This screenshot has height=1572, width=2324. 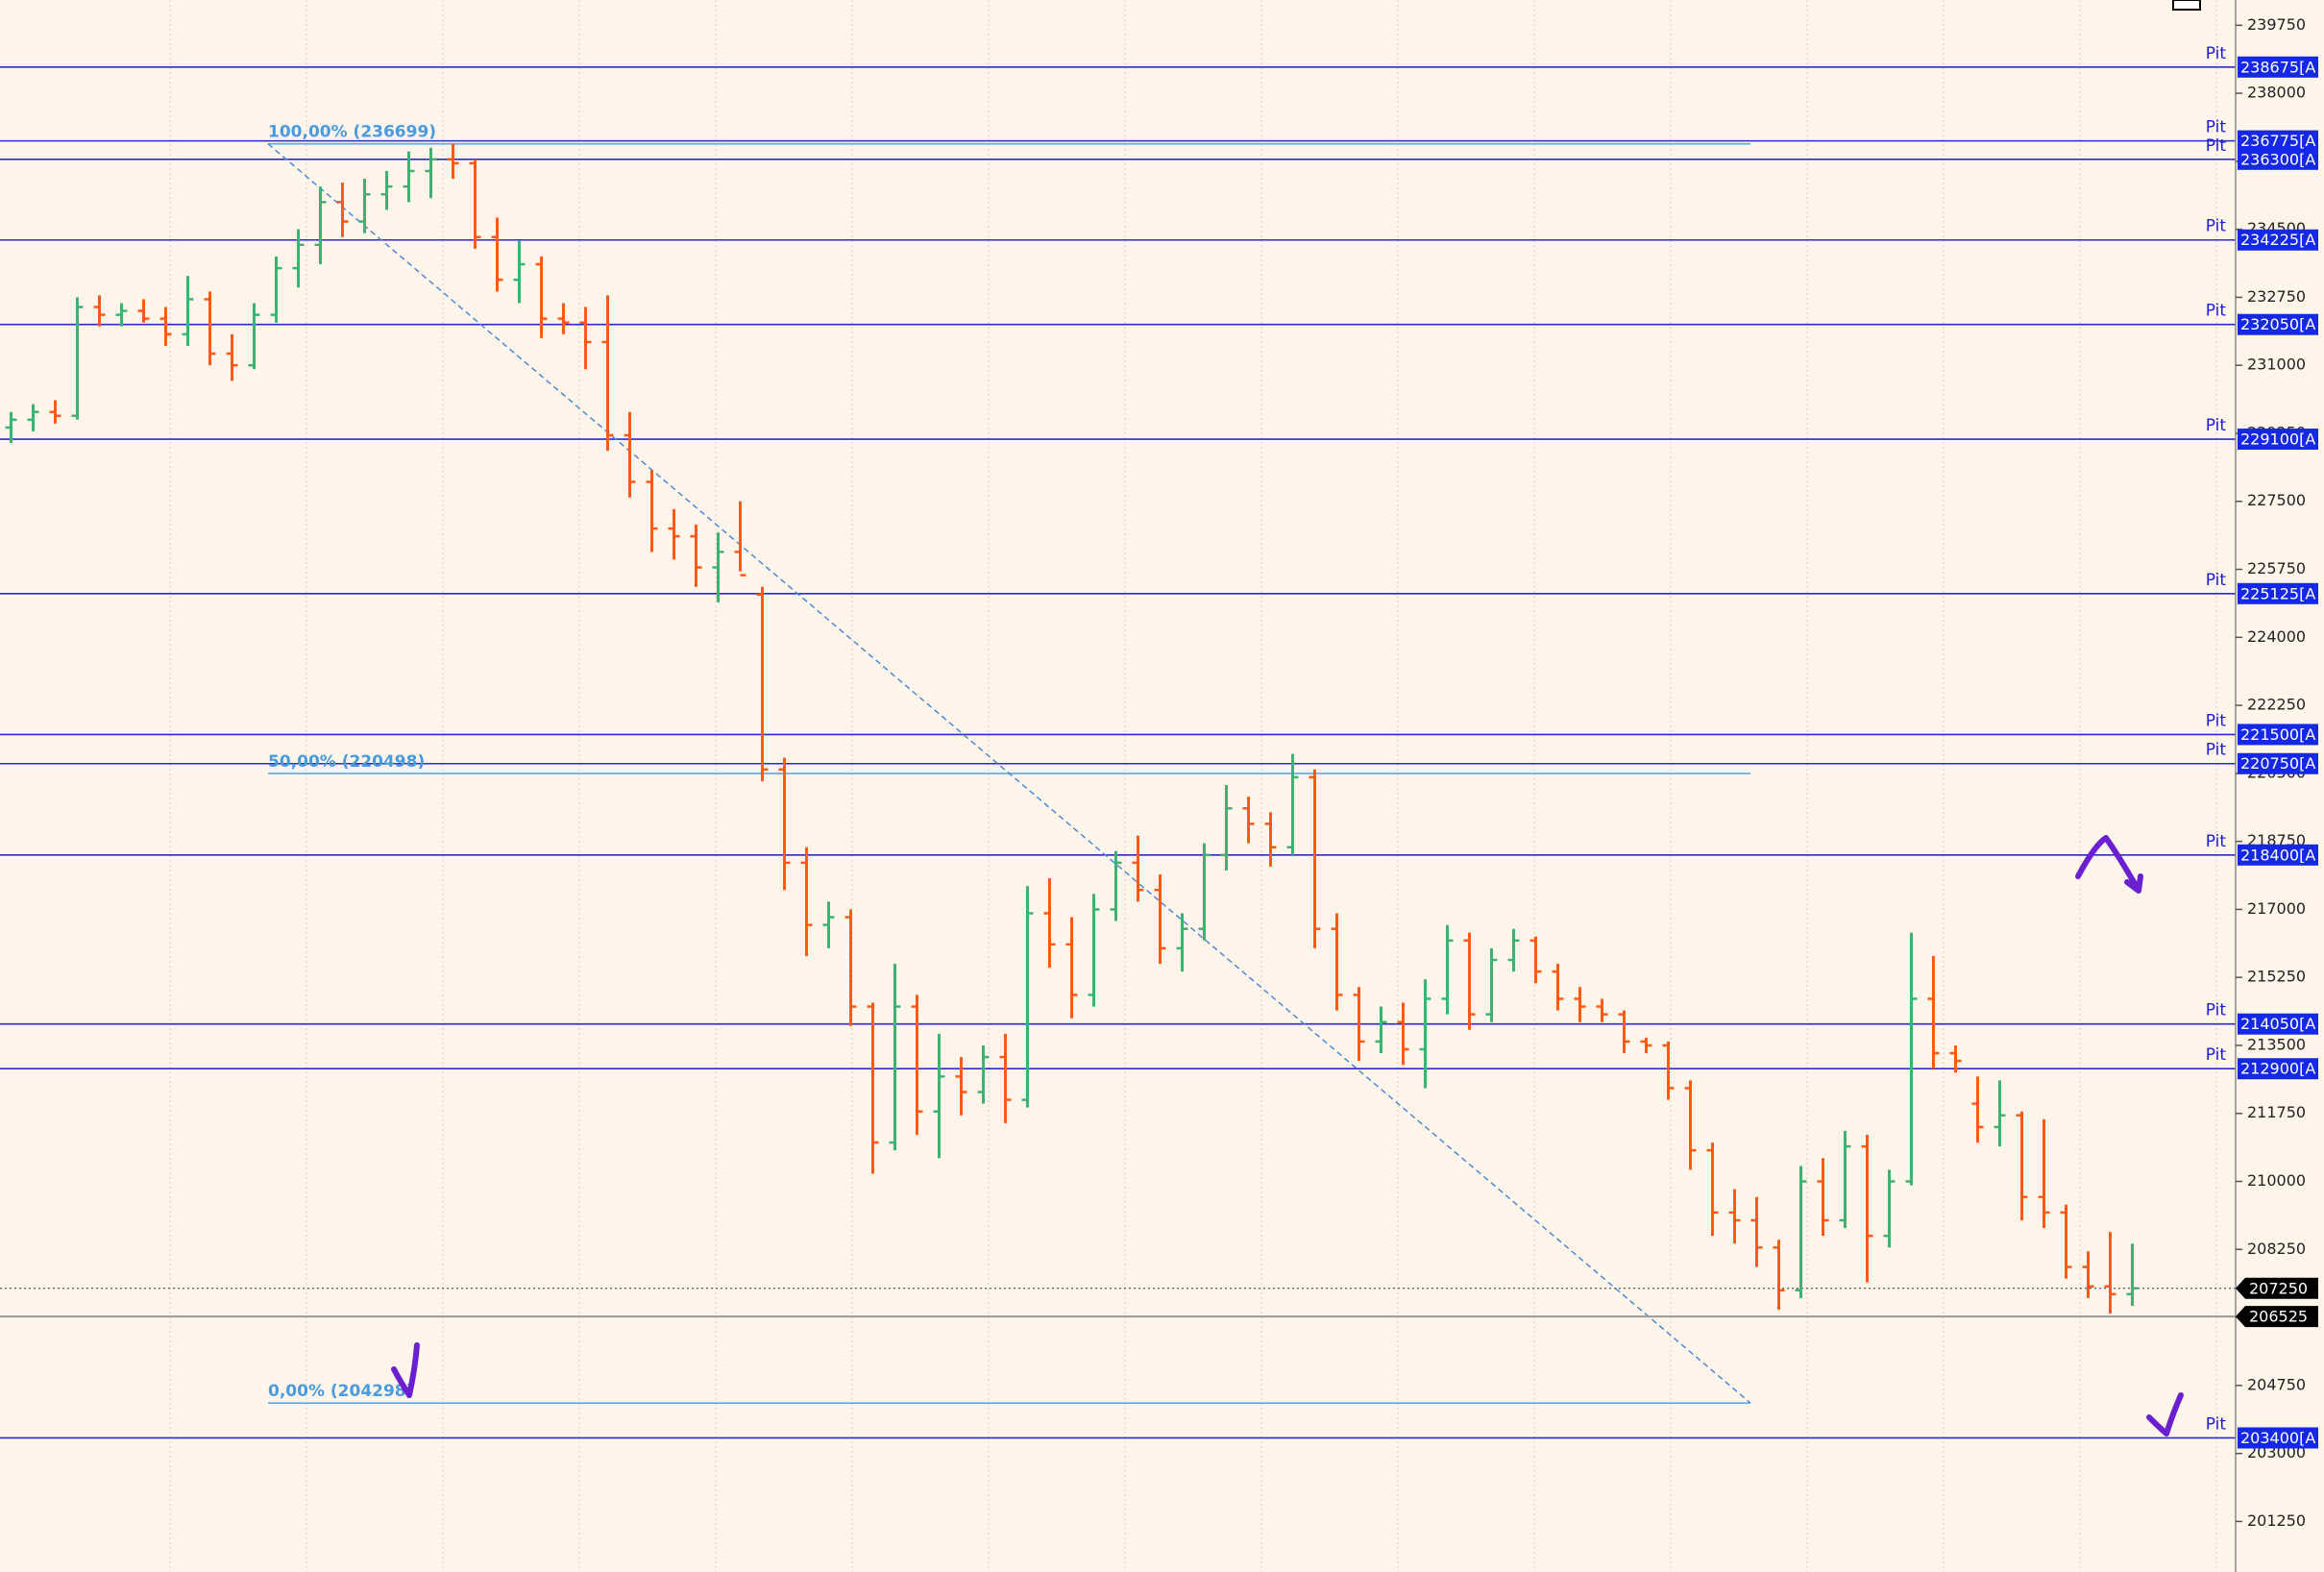 I want to click on hand-drawn-check, so click(x=2165, y=1414).